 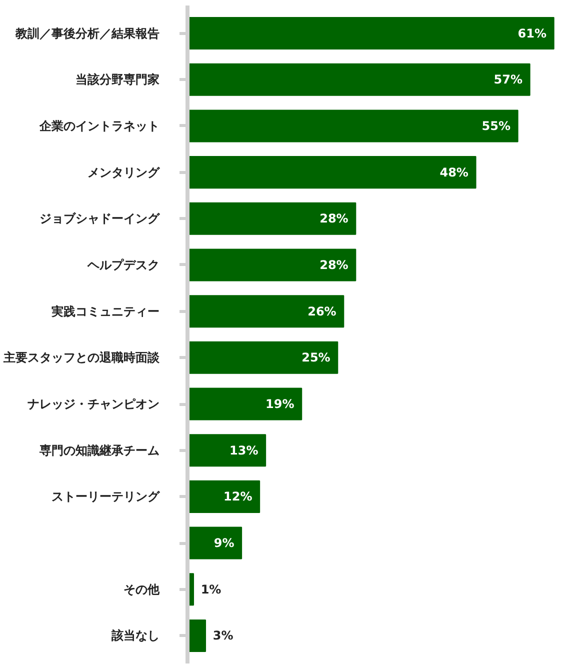 I want to click on y-tick-label: 主要スタッフとの退職時面談, so click(x=81, y=357).